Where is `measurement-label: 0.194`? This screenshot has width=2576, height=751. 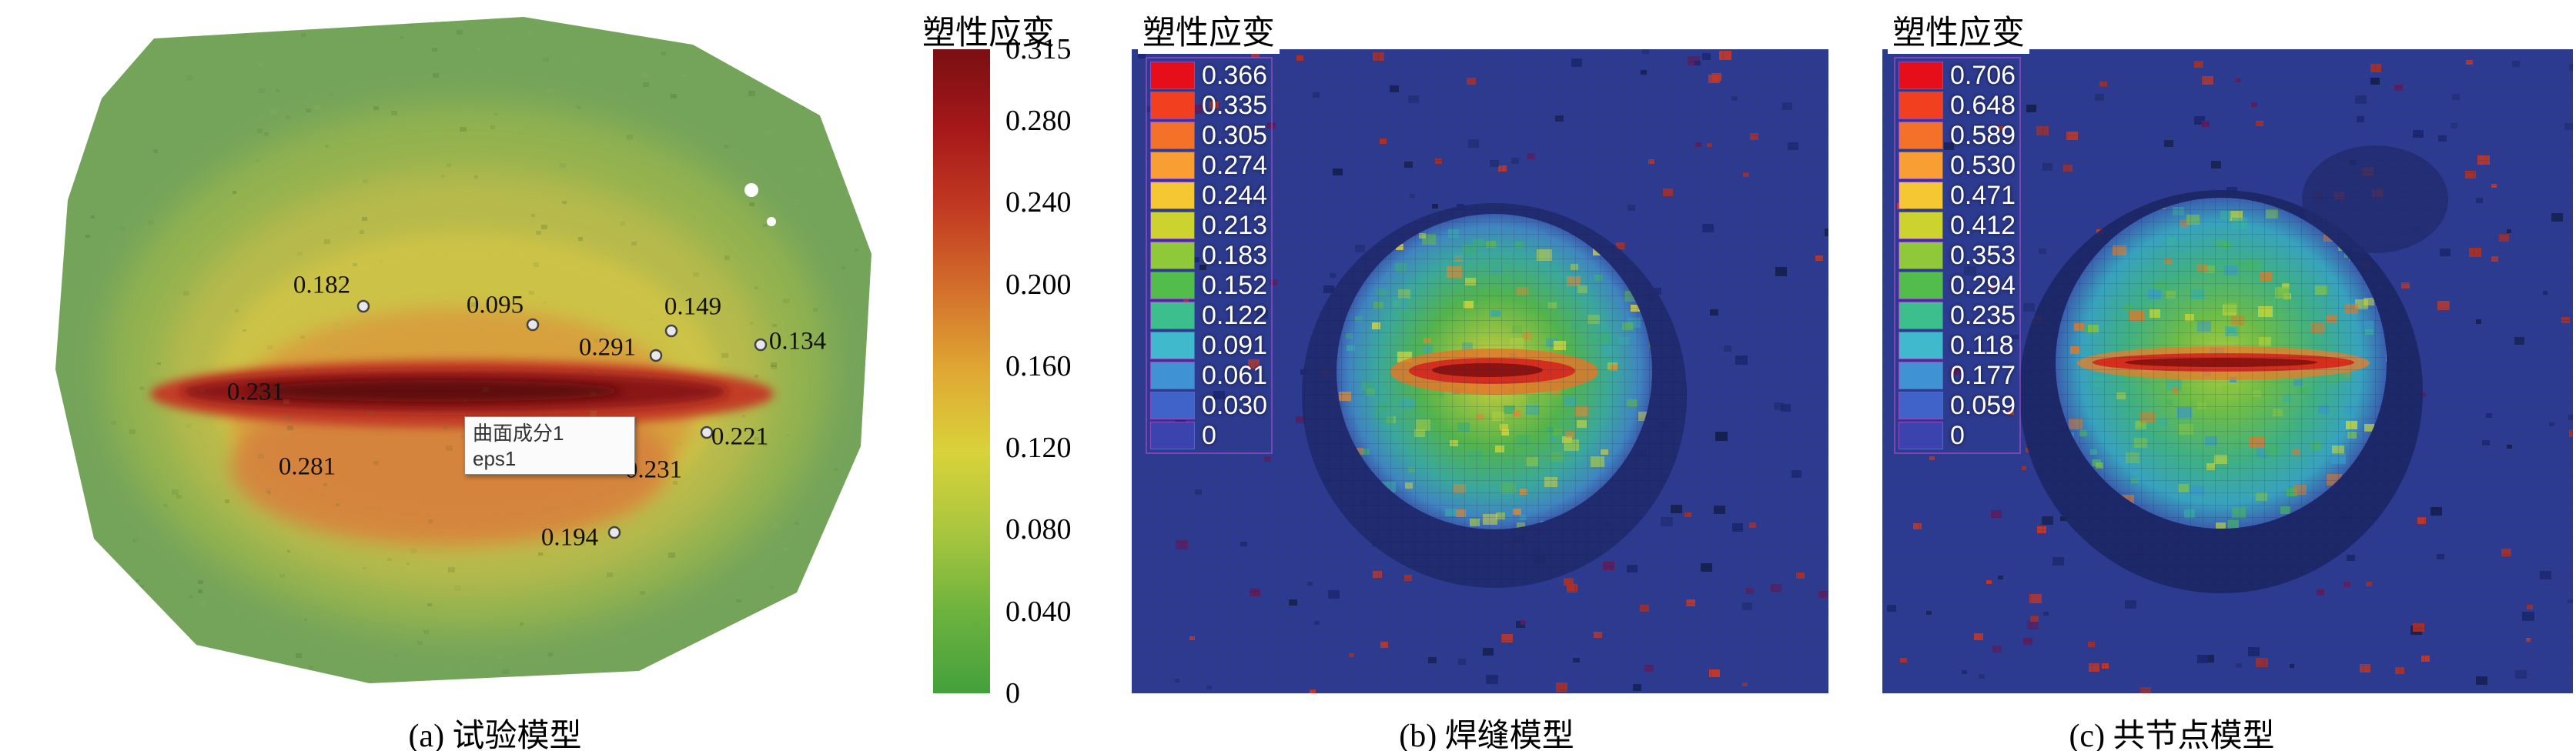
measurement-label: 0.194 is located at coordinates (569, 537).